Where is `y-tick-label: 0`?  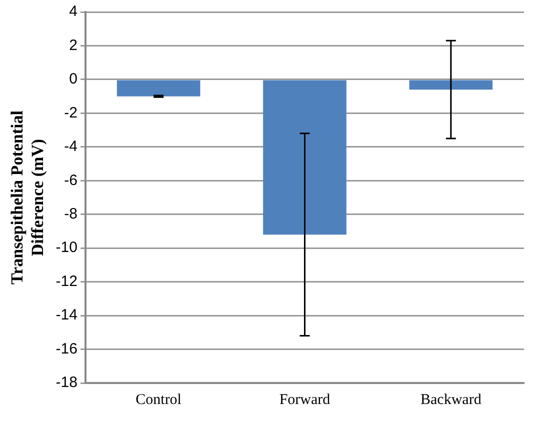
y-tick-label: 0 is located at coordinates (73, 79).